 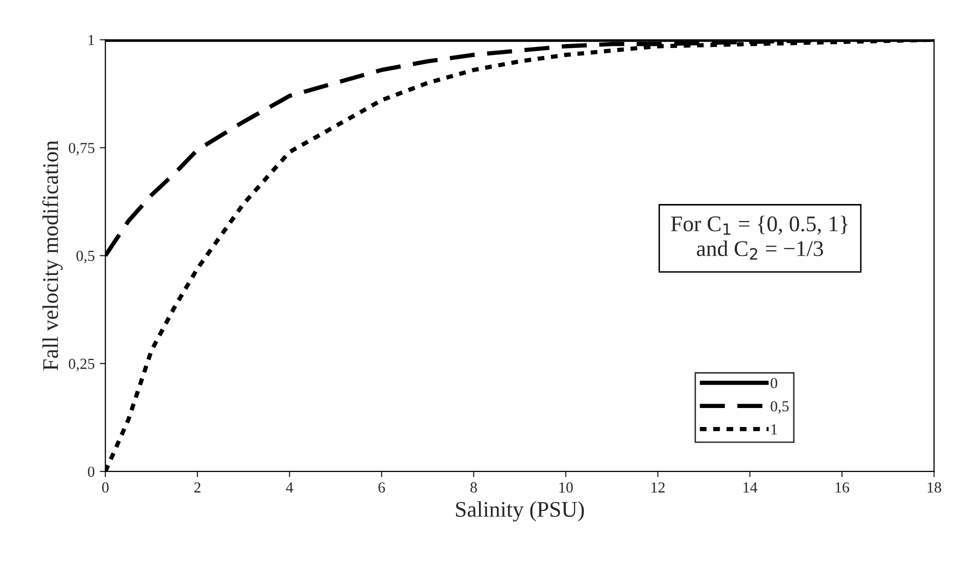 What do you see at coordinates (566, 487) in the screenshot?
I see `x-tick-label: 10` at bounding box center [566, 487].